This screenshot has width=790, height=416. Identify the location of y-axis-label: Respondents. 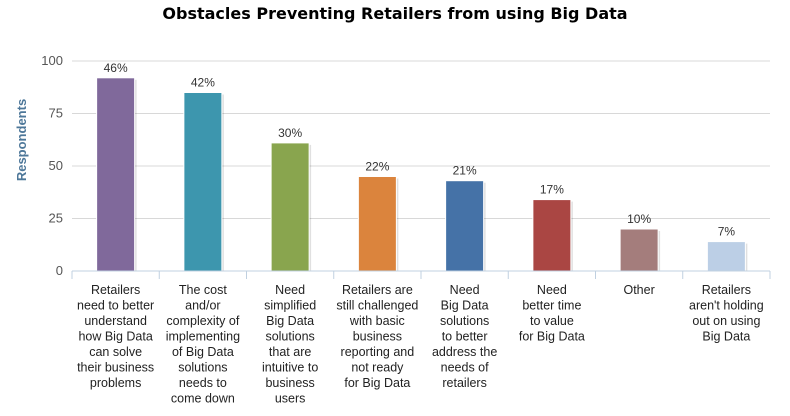
(21, 140).